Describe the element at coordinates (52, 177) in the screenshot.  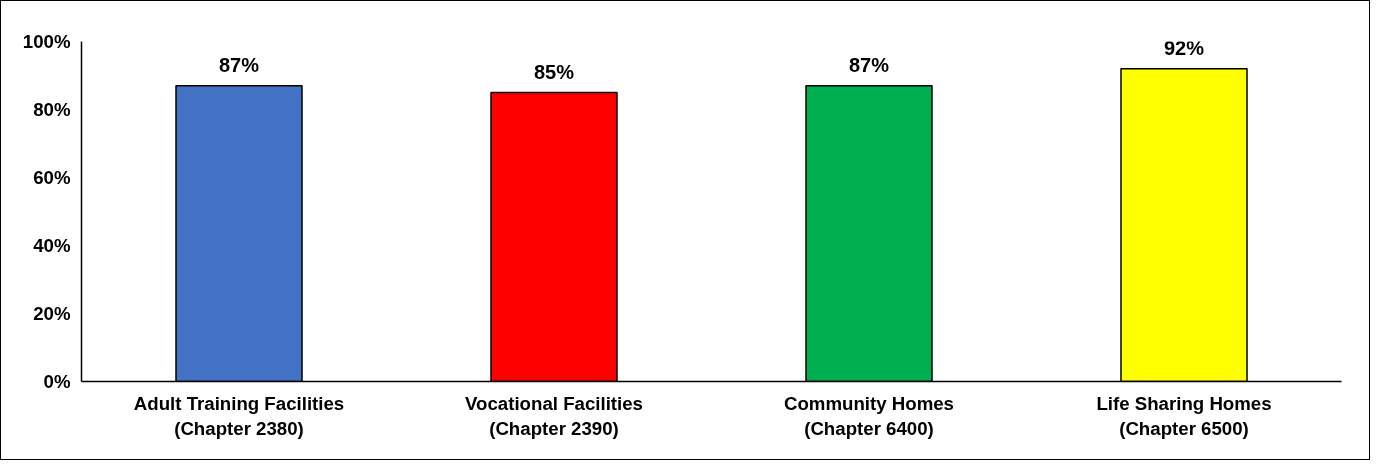
I see `y-tick-label: 60%` at that location.